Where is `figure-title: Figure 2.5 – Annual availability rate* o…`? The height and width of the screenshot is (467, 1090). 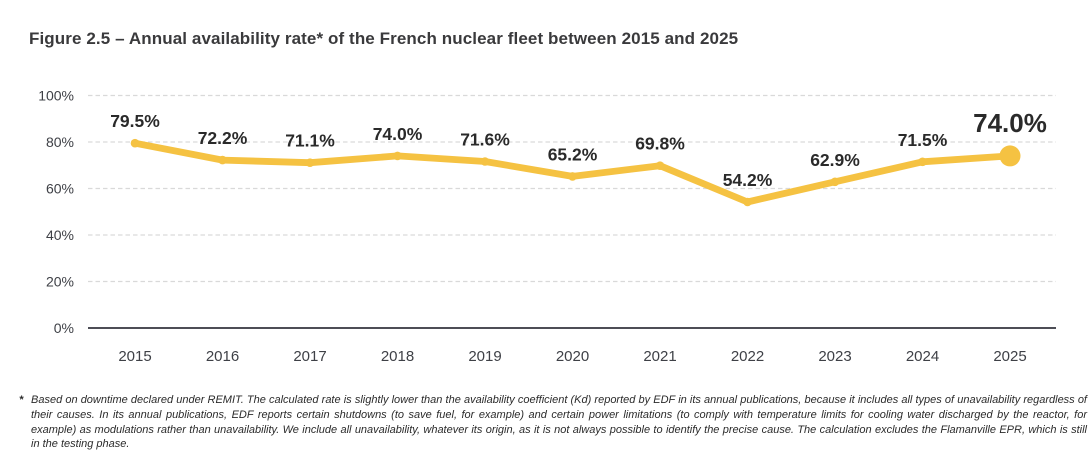
figure-title: Figure 2.5 – Annual availability rate* o… is located at coordinates (384, 38).